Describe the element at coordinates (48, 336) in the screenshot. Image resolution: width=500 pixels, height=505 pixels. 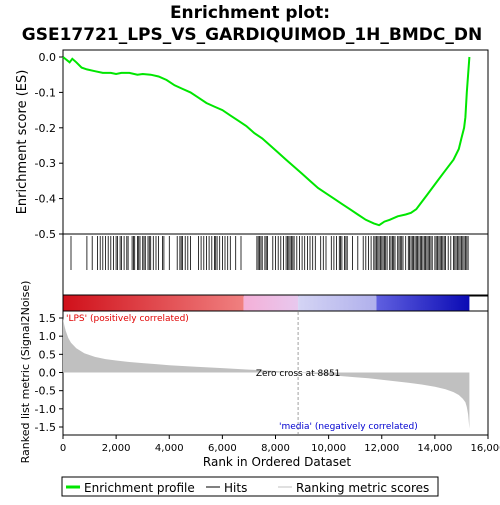
I see `metric-y-tick-label: 1.0` at that location.